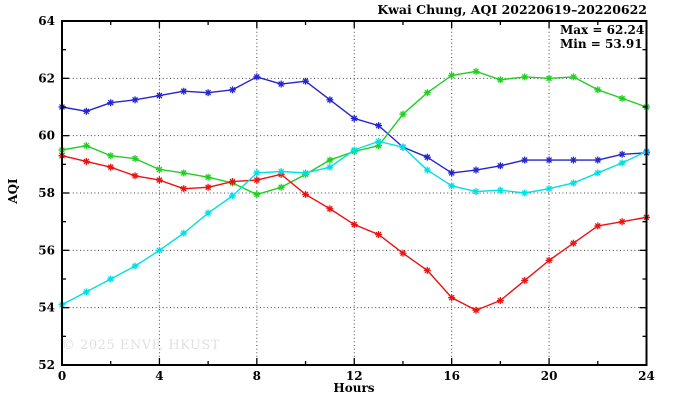  I want to click on y-tick-label: 58, so click(46, 193).